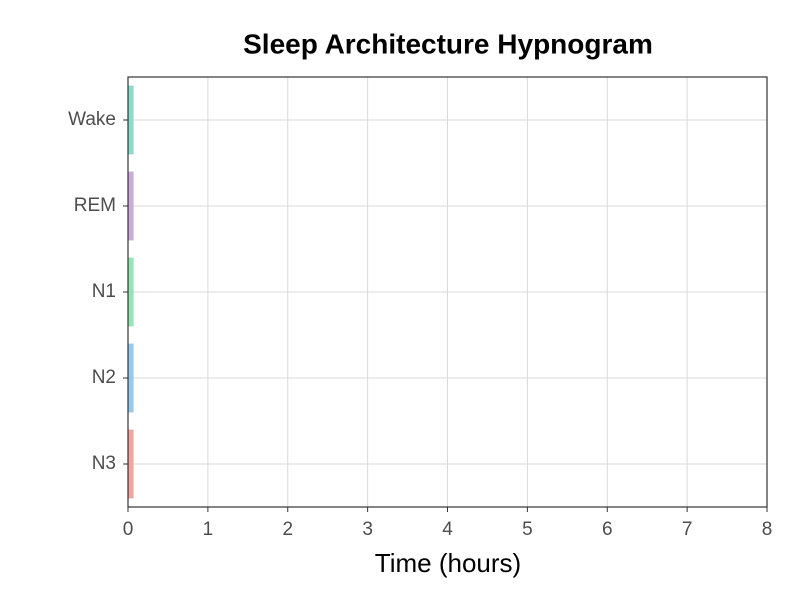  I want to click on chart-title: Sleep Architecture Hypnogram, so click(448, 43).